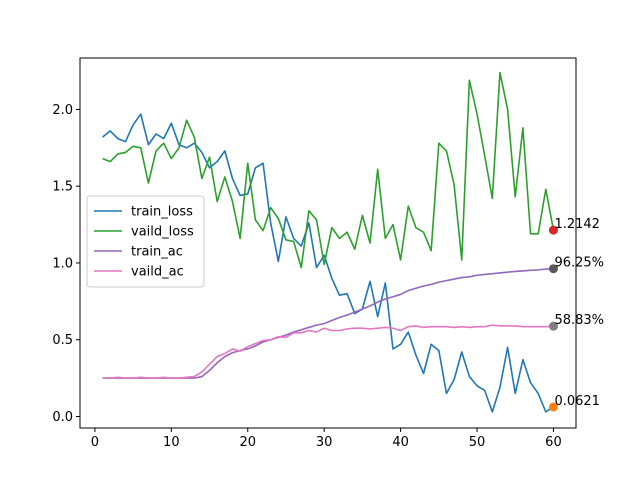 Image resolution: width=640 pixels, height=480 pixels. I want to click on legend-box, so click(145, 241).